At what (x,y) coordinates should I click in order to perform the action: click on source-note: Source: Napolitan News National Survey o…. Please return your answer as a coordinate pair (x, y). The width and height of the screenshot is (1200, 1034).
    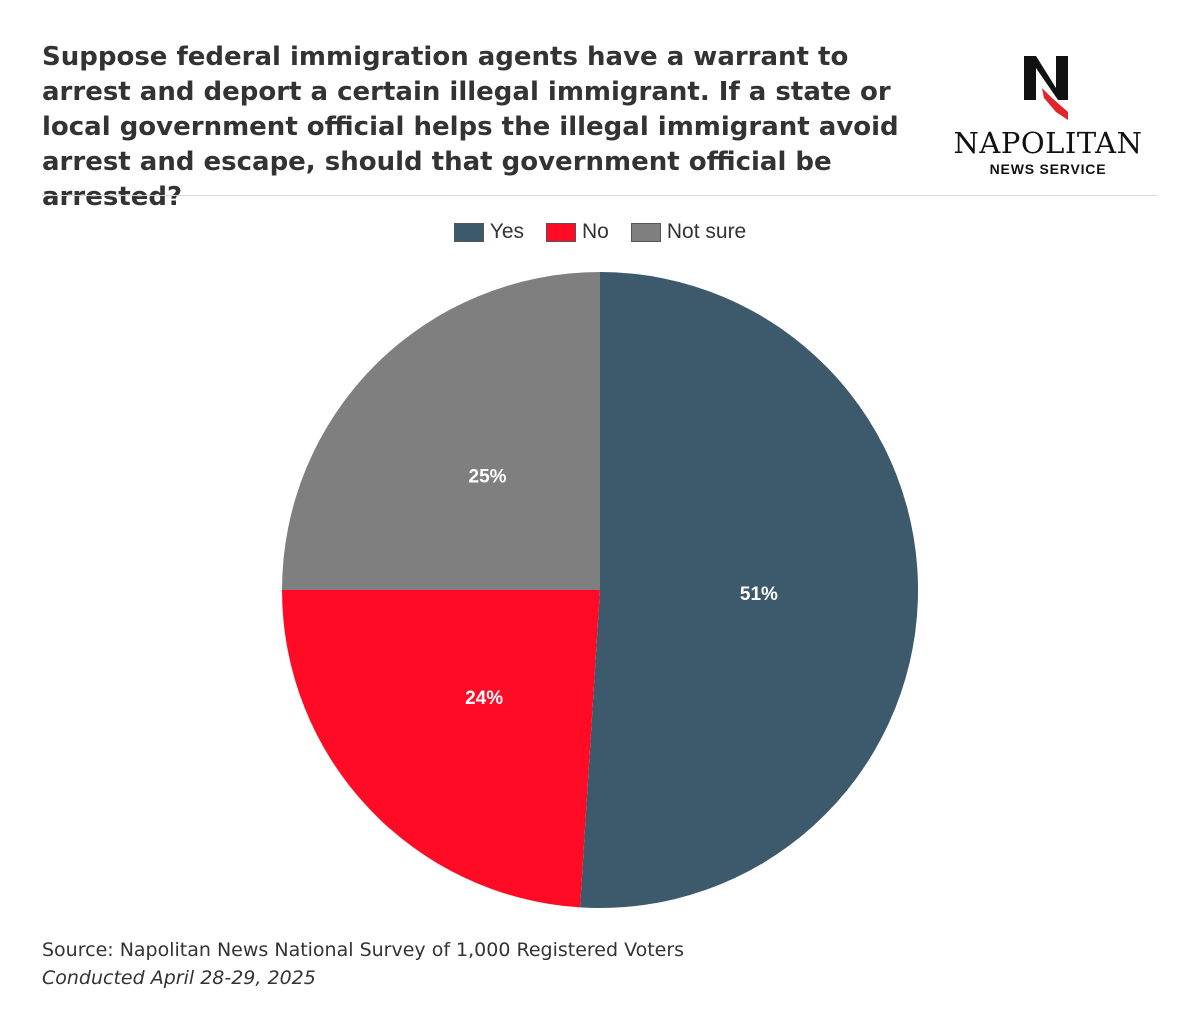
    Looking at the image, I should click on (363, 950).